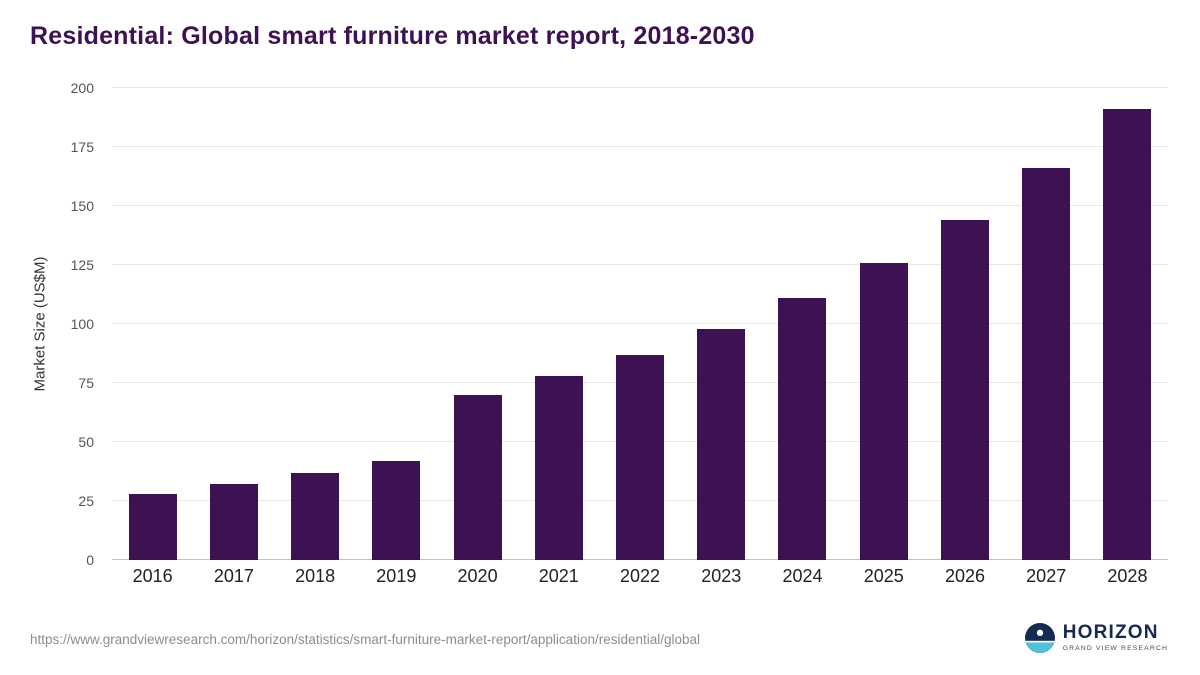 The image size is (1200, 675). Describe the element at coordinates (477, 477) in the screenshot. I see `bar-2020` at that location.